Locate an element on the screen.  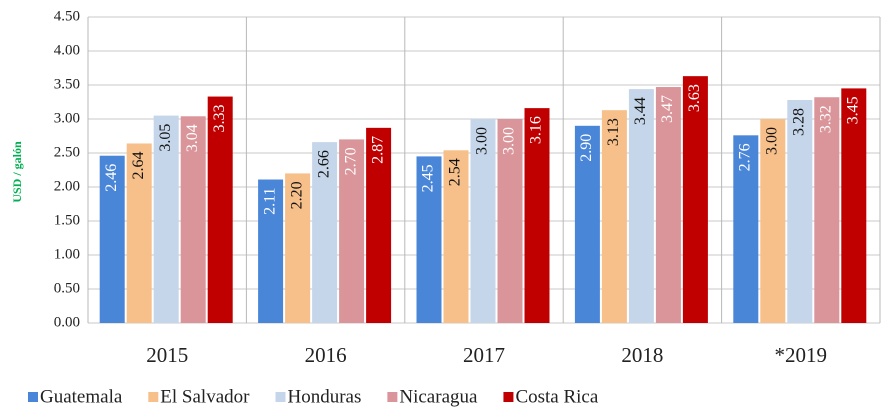
data-label: 3.16 is located at coordinates (536, 130).